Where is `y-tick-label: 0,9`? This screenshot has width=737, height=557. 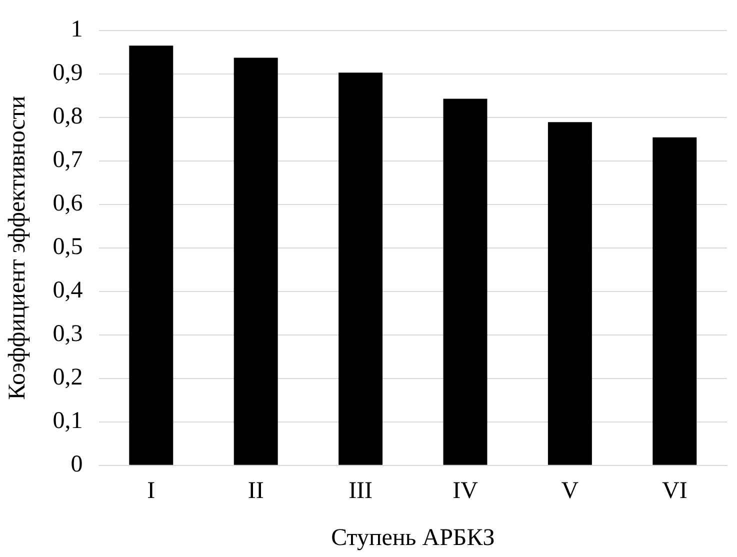 y-tick-label: 0,9 is located at coordinates (67, 73).